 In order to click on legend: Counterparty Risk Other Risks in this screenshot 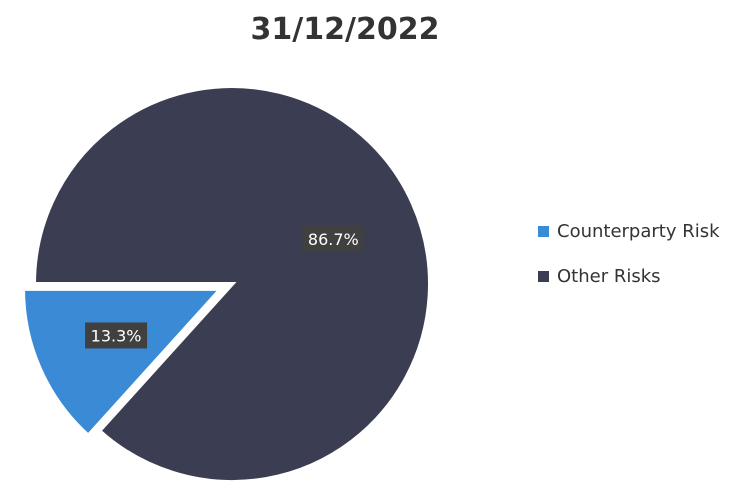, I will do `click(629, 265)`.